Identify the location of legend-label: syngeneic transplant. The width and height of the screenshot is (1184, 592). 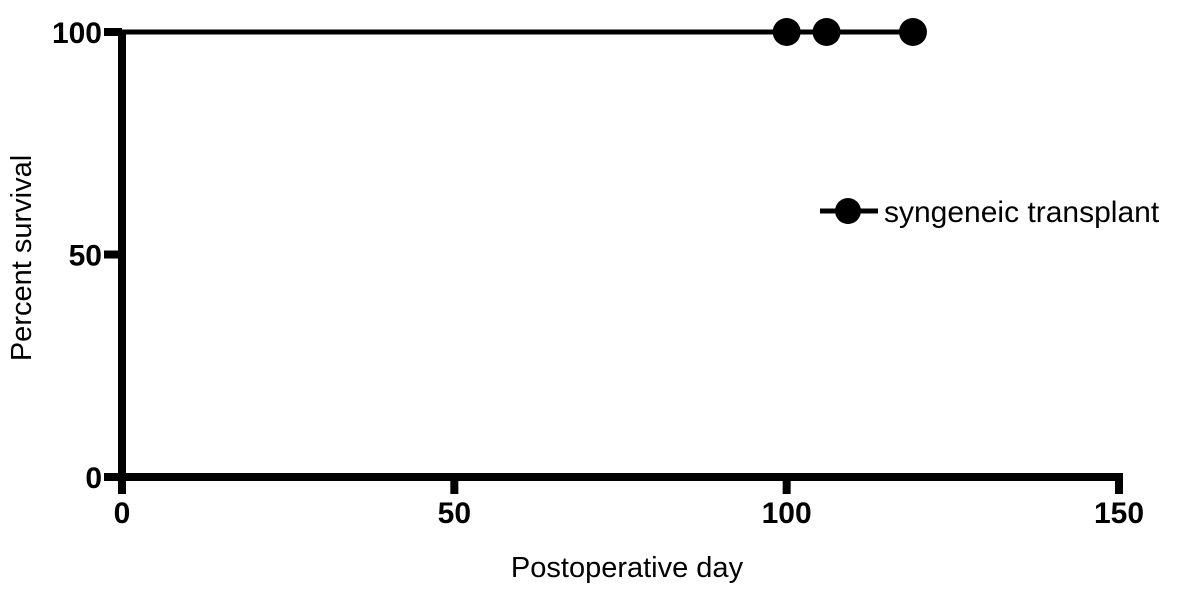
(1022, 212).